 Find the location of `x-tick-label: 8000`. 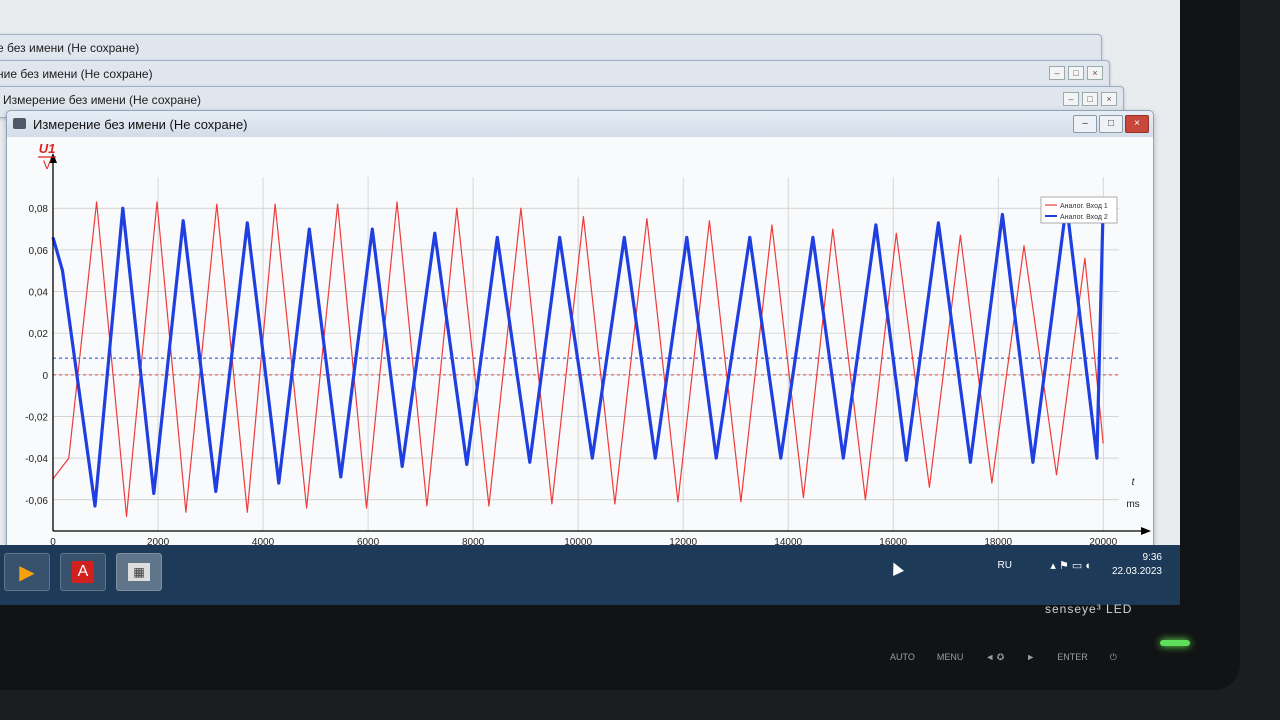

x-tick-label: 8000 is located at coordinates (473, 542).